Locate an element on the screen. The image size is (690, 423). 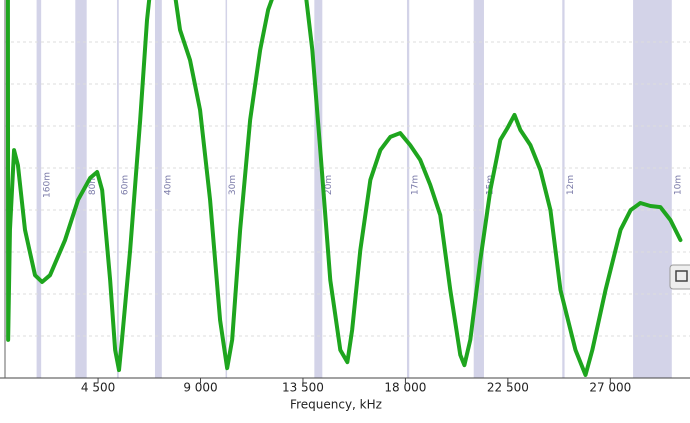
band-label: 10m is located at coordinates (678, 185).